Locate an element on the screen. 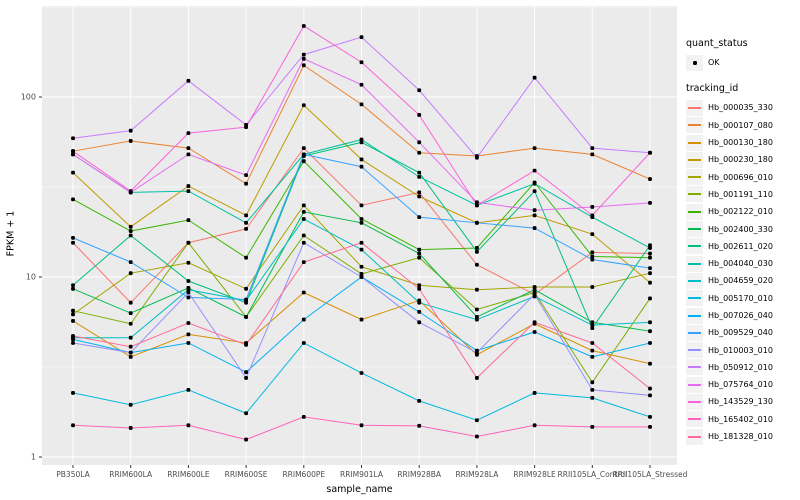 The height and width of the screenshot is (500, 800). legend-item-Hb_007026_040: Hb_007026_040 is located at coordinates (742, 315).